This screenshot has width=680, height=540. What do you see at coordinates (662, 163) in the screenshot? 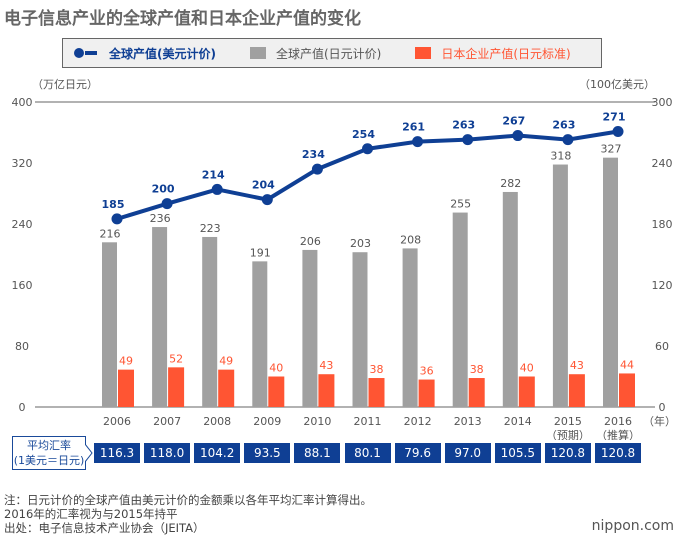
I see `right-tick-label: 240` at bounding box center [662, 163].